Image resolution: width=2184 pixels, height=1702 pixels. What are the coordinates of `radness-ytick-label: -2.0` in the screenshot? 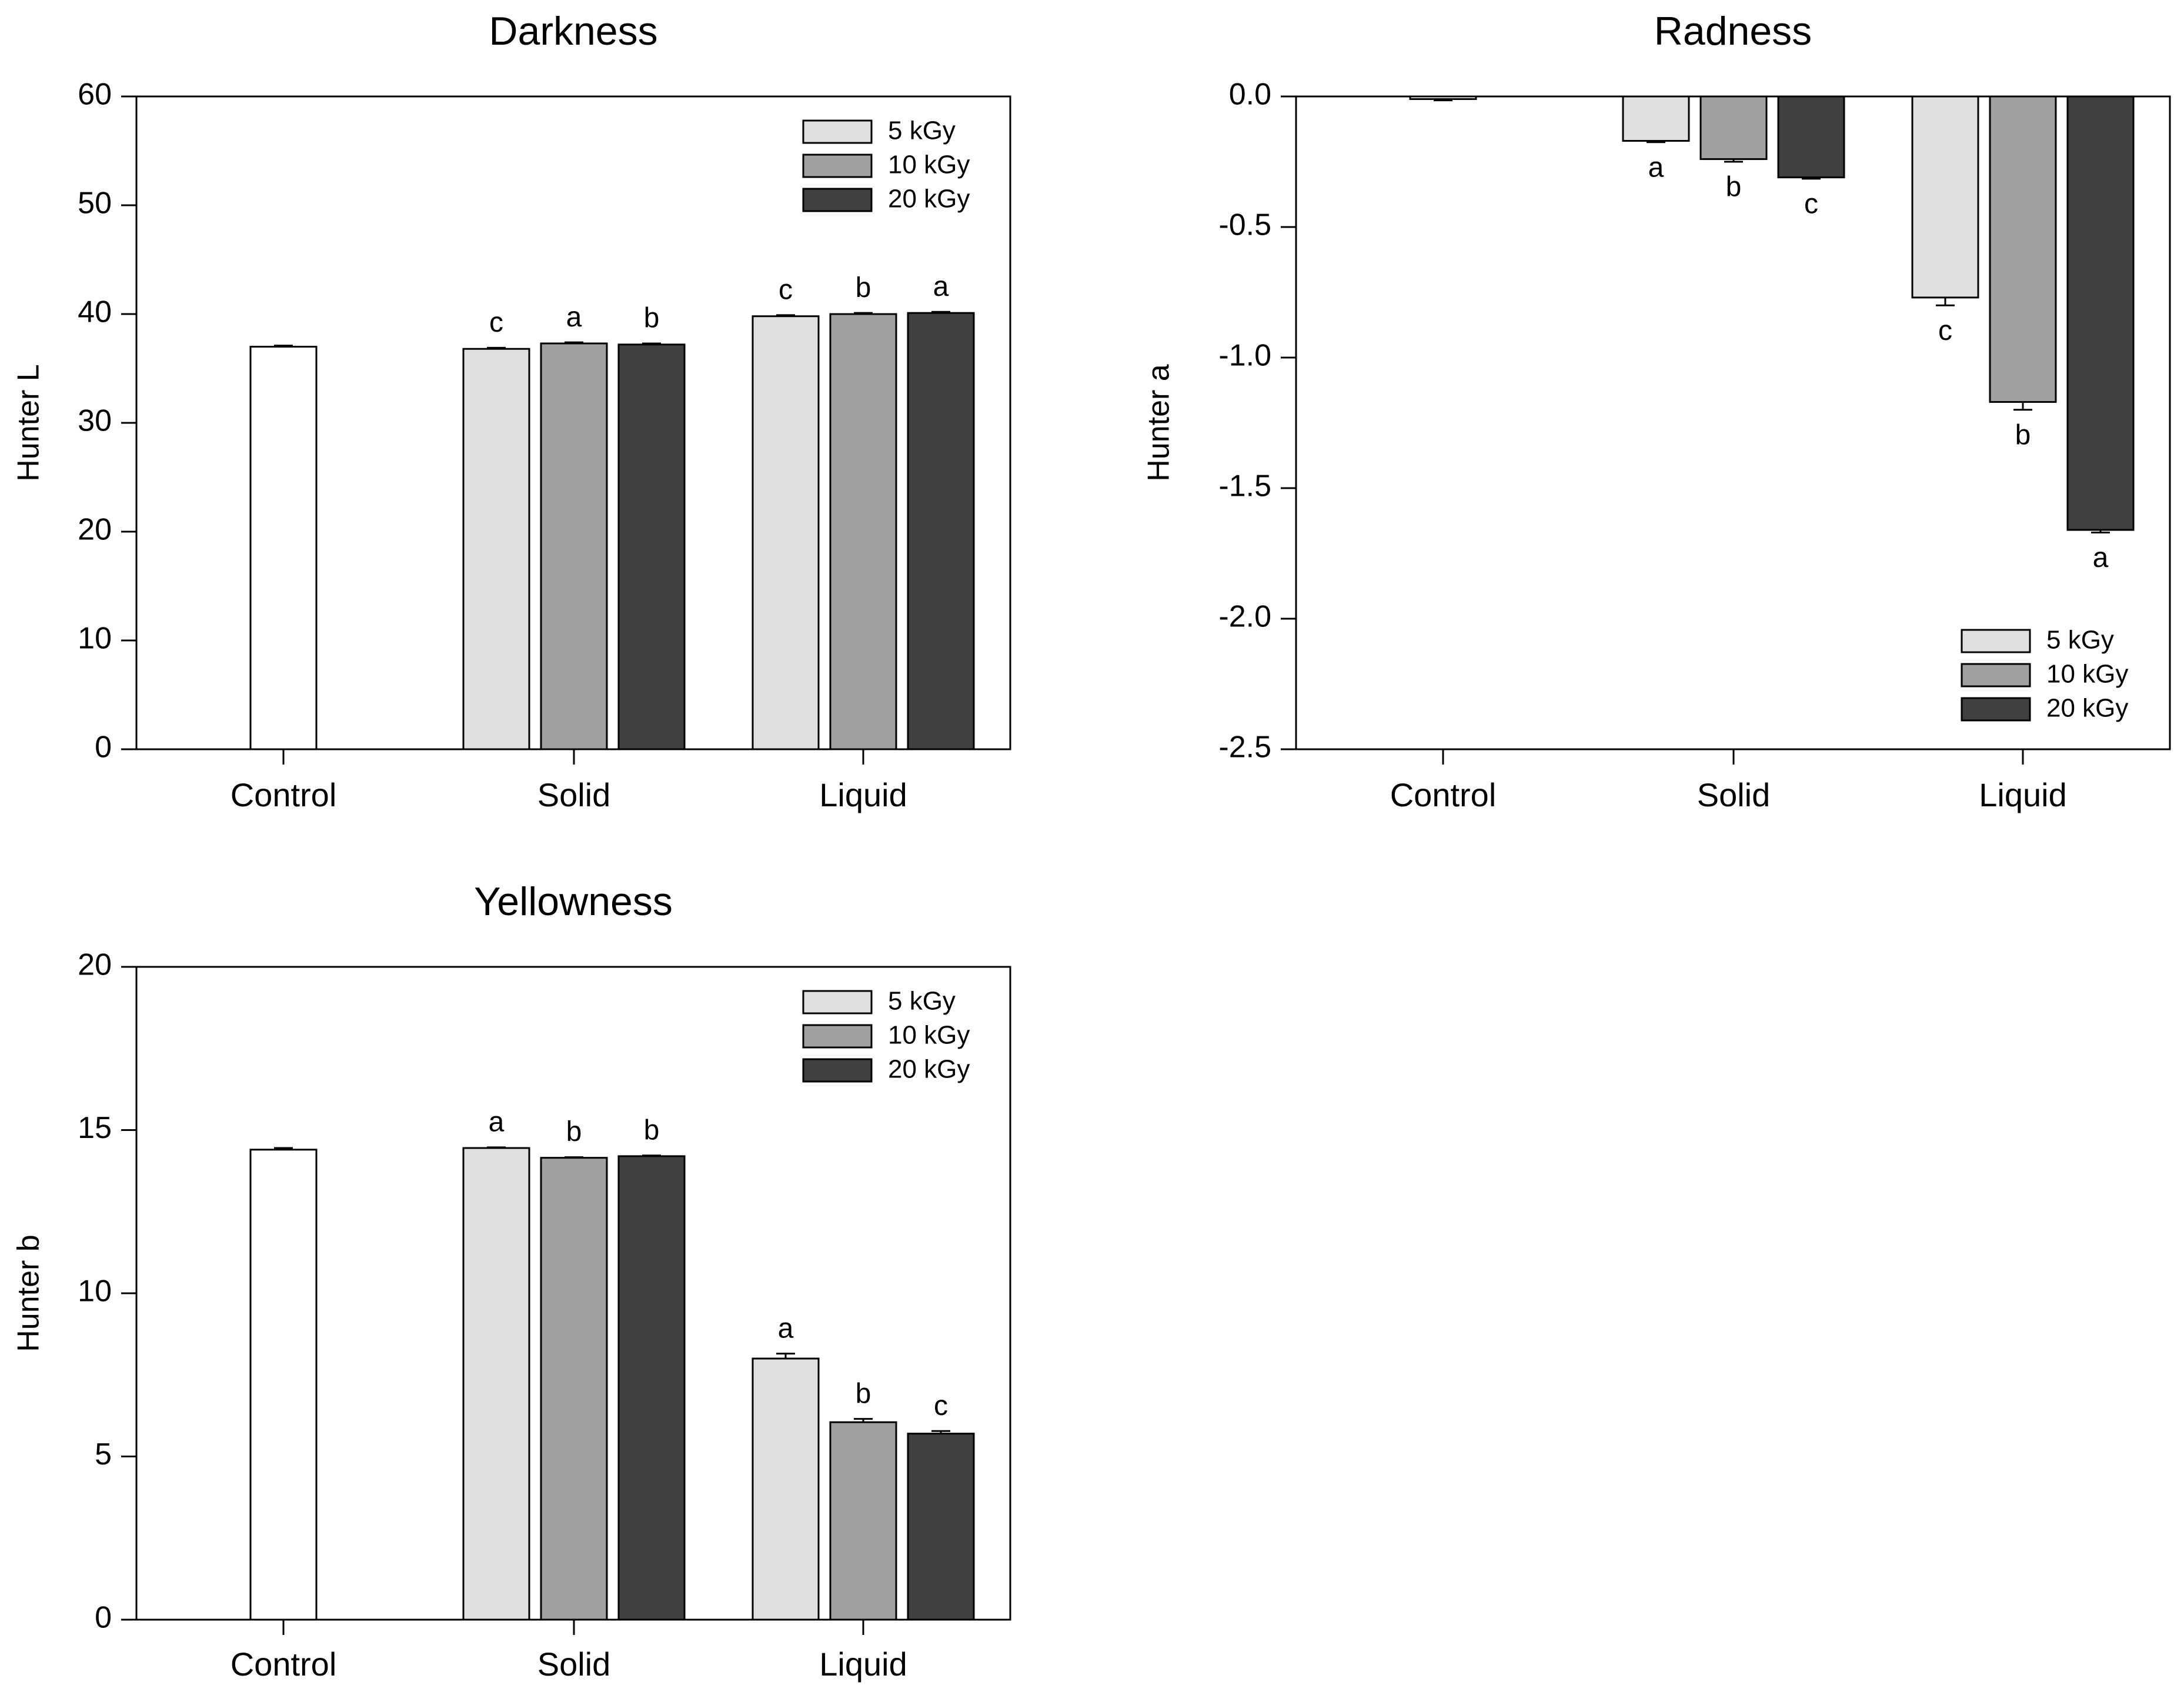 It's located at (1245, 617).